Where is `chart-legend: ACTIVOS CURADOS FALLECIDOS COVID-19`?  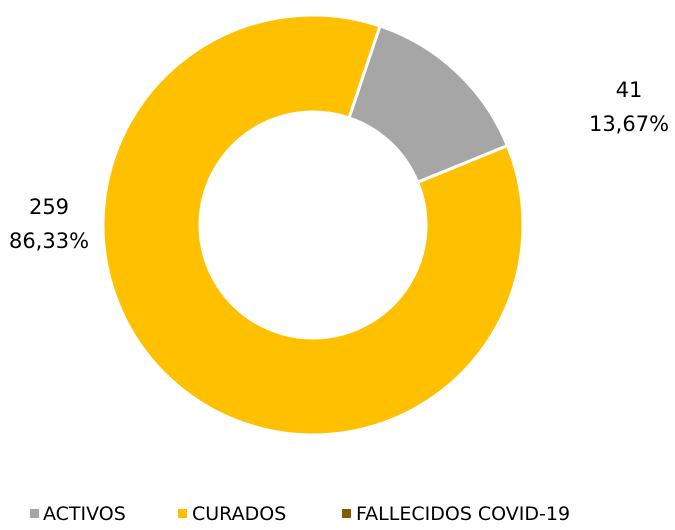 chart-legend: ACTIVOS CURADOS FALLECIDOS COVID-19 is located at coordinates (300, 514).